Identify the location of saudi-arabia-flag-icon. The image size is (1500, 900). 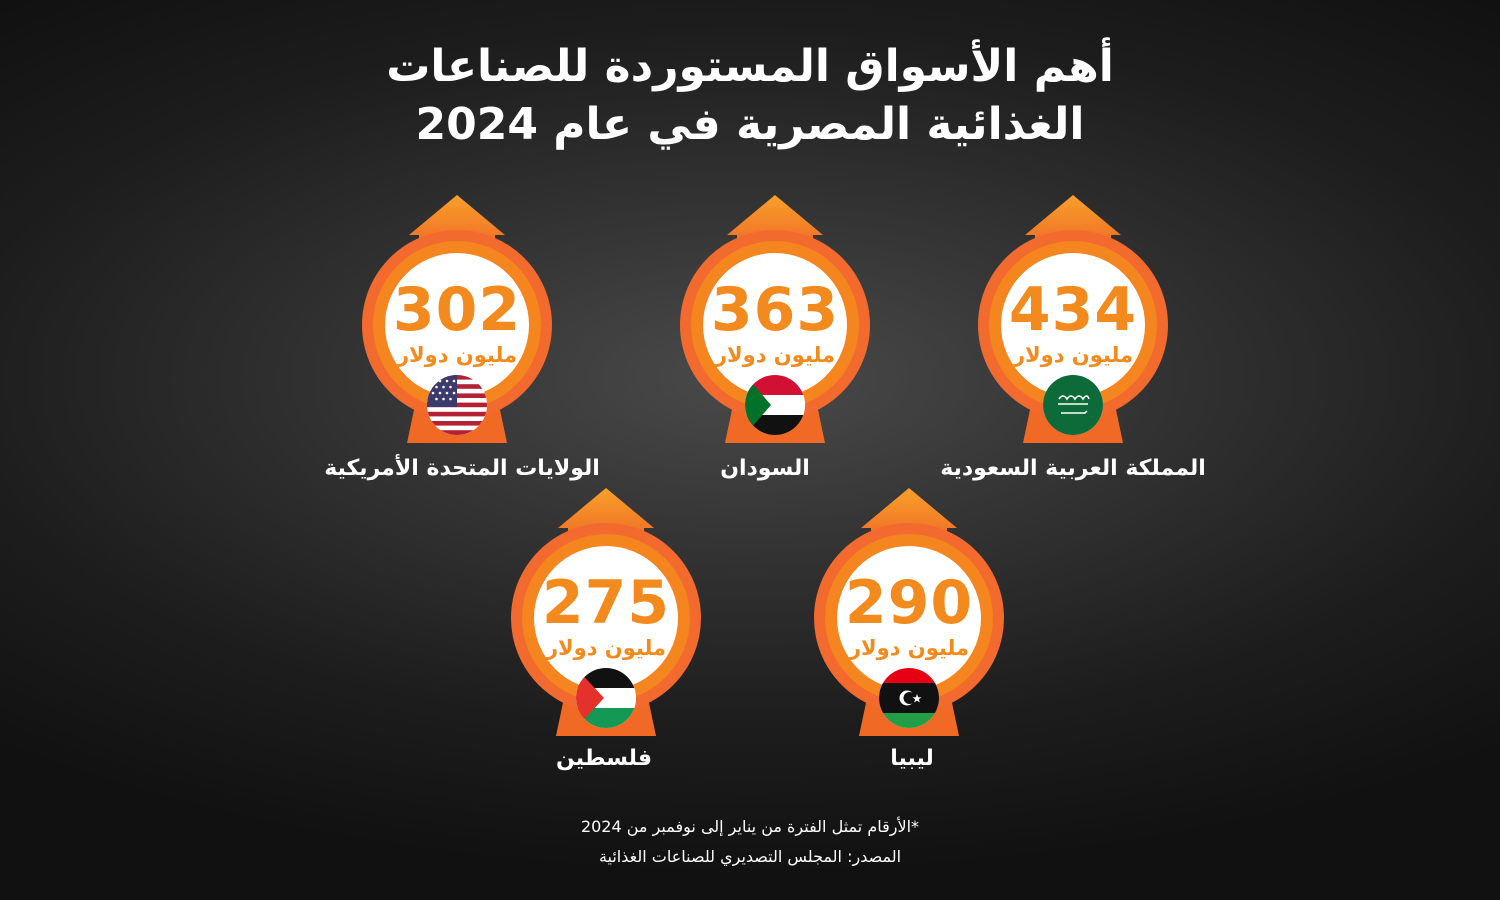
(1073, 405).